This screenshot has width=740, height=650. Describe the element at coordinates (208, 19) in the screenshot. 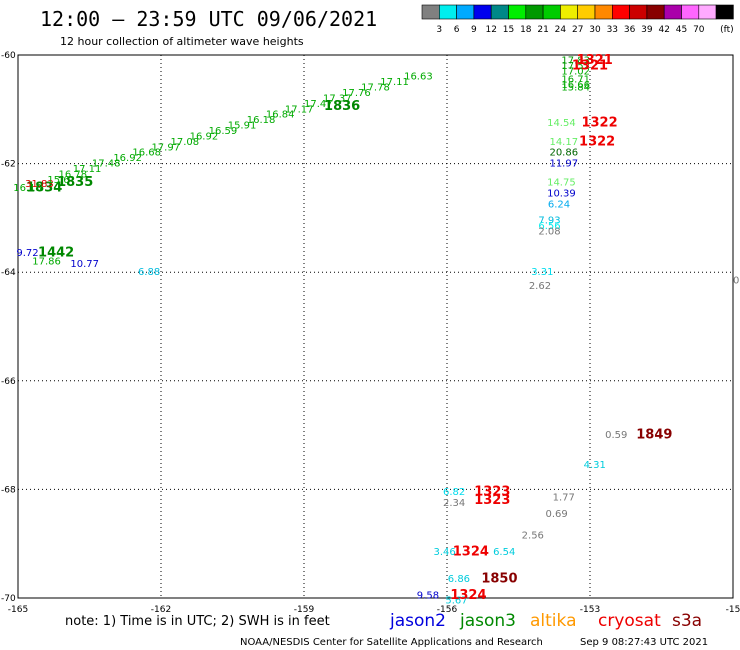

I see `chart-title: 12:00 — 23:59 UTC 09/06/2021` at that location.